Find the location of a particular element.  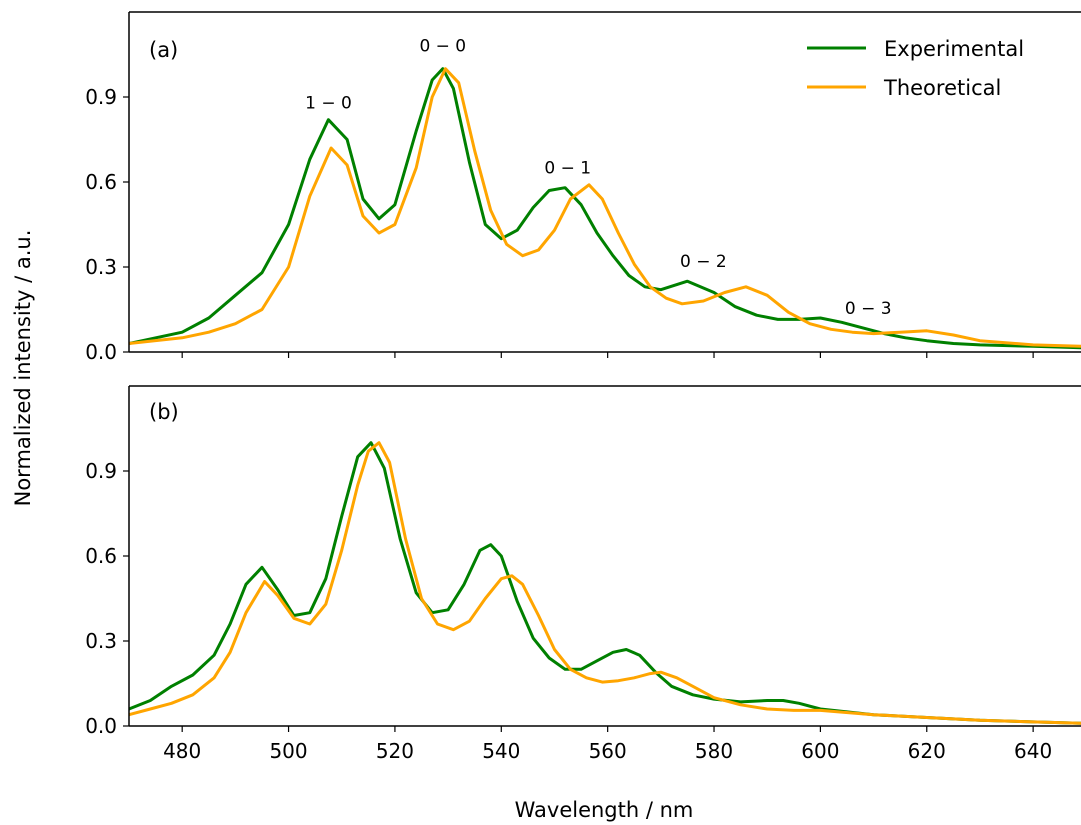

x-tick-label-1: 500 is located at coordinates (288, 751).